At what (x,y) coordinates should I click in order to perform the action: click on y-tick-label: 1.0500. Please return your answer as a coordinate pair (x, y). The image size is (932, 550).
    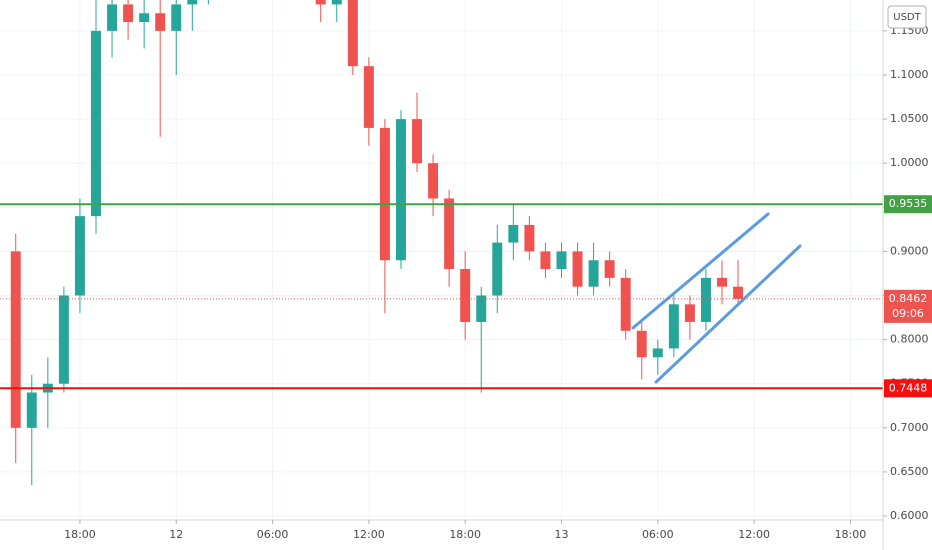
    Looking at the image, I should click on (909, 118).